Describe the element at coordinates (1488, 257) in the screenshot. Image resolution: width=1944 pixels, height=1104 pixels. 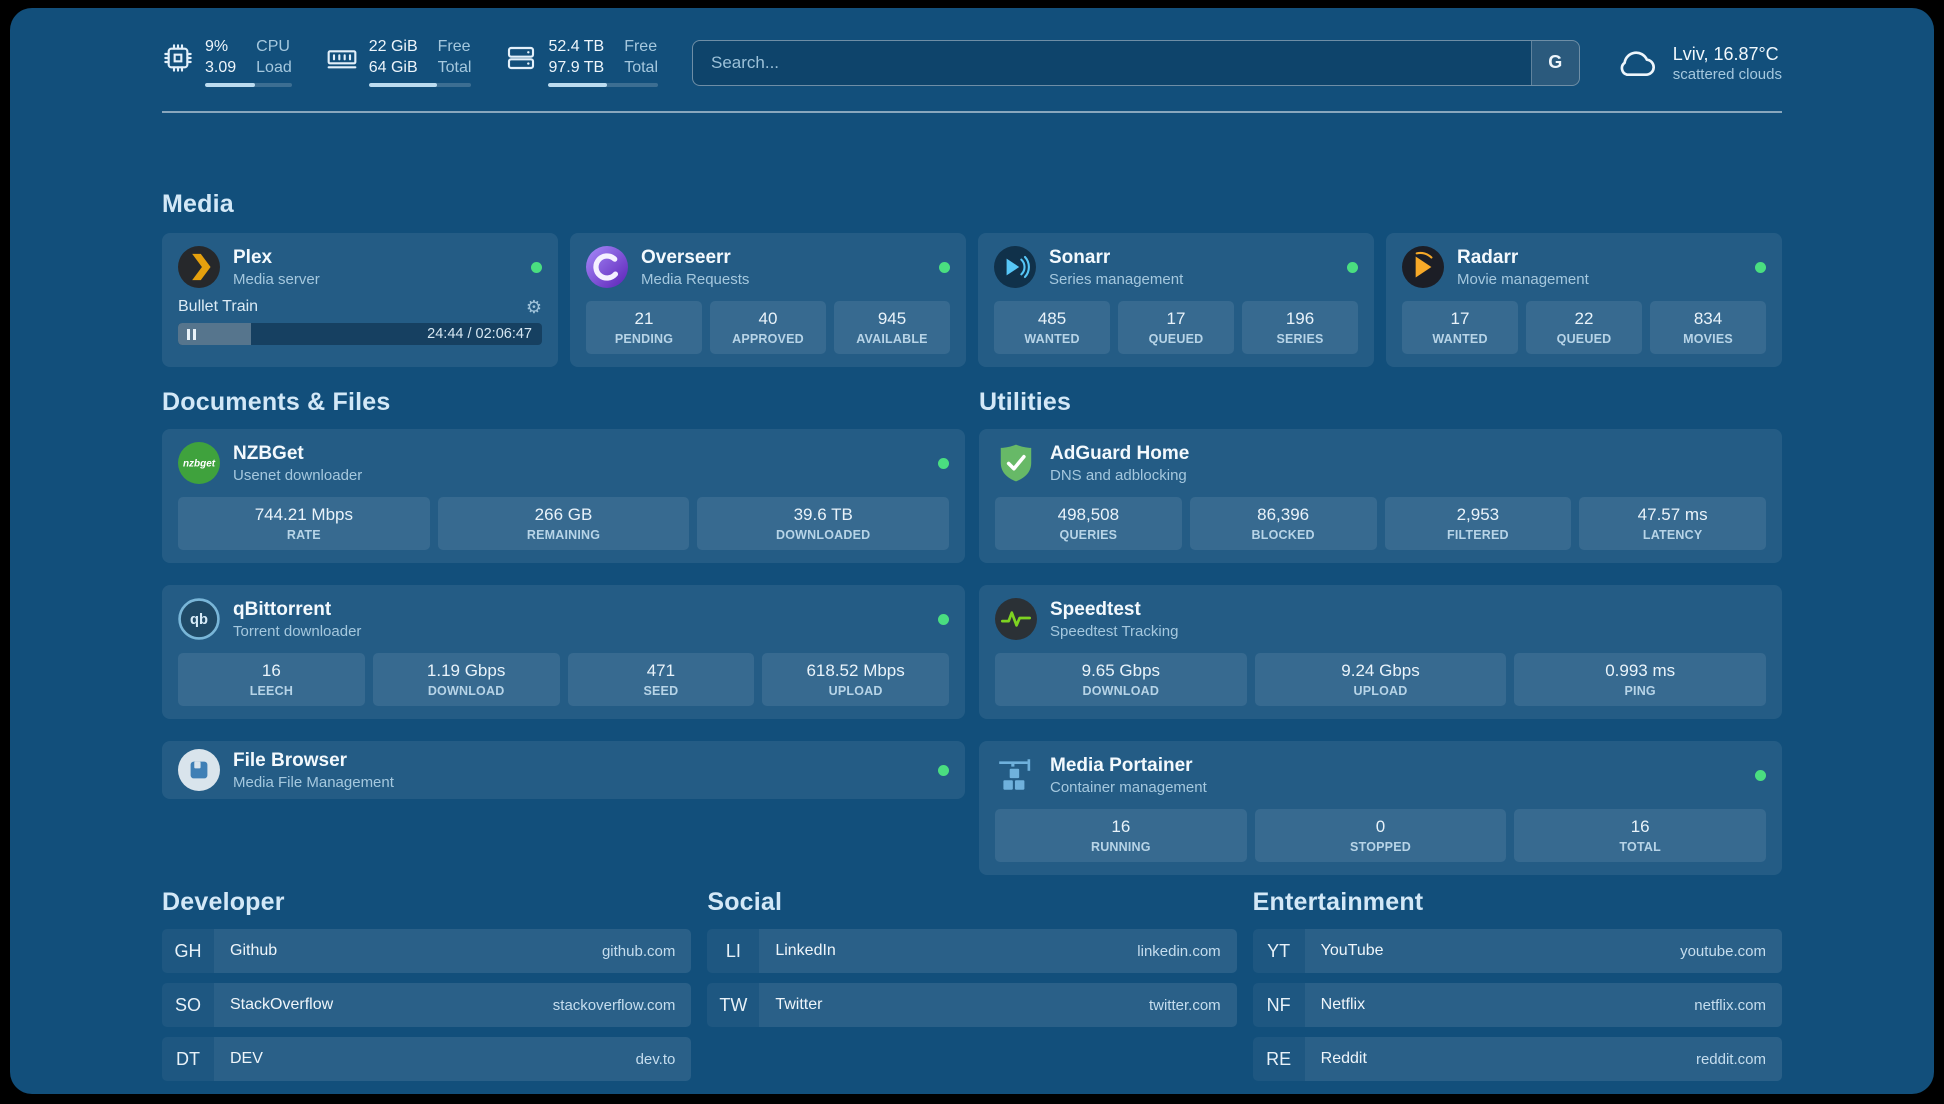
I see `service-name: Radarr` at that location.